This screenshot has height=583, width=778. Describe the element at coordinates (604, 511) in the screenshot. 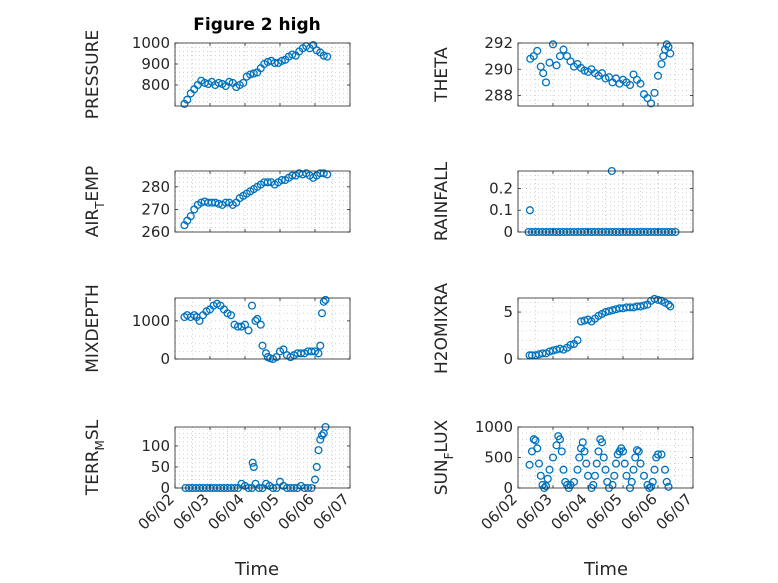

I see `sun-flux-xtick-label: 06/05` at that location.